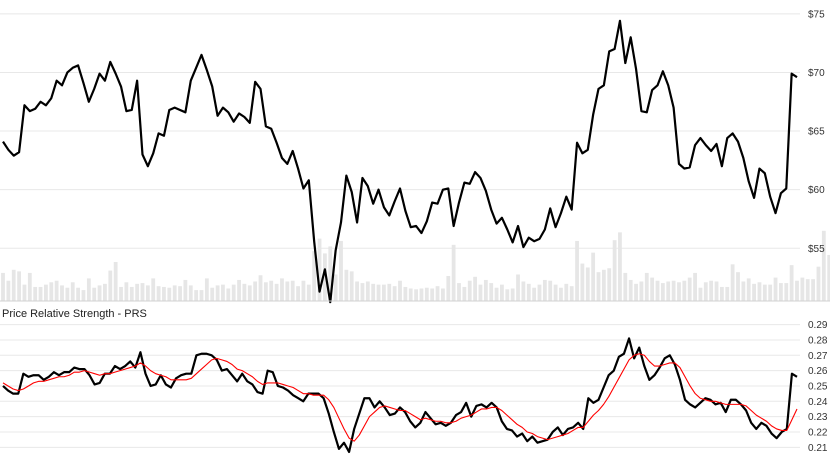 This screenshot has height=464, width=830. I want to click on price-tick-label: $65, so click(816, 132).